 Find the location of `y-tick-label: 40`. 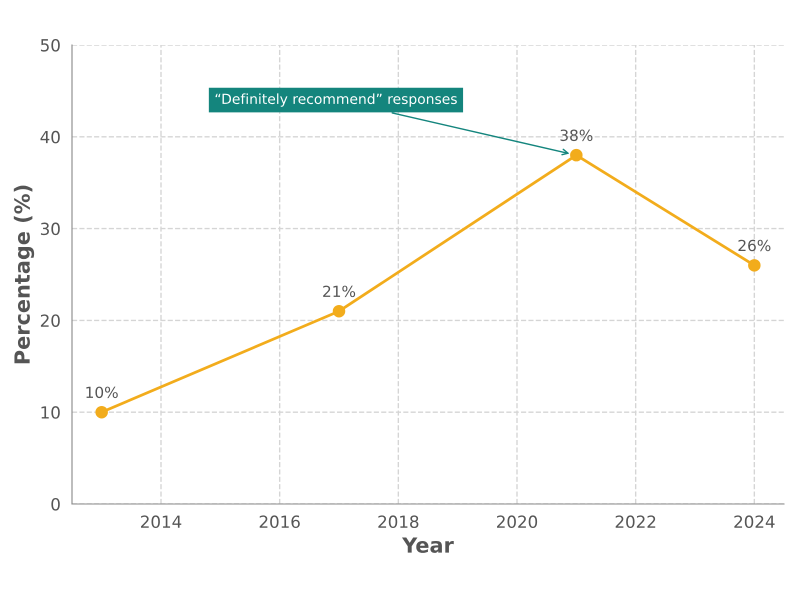

y-tick-label: 40 is located at coordinates (50, 137).